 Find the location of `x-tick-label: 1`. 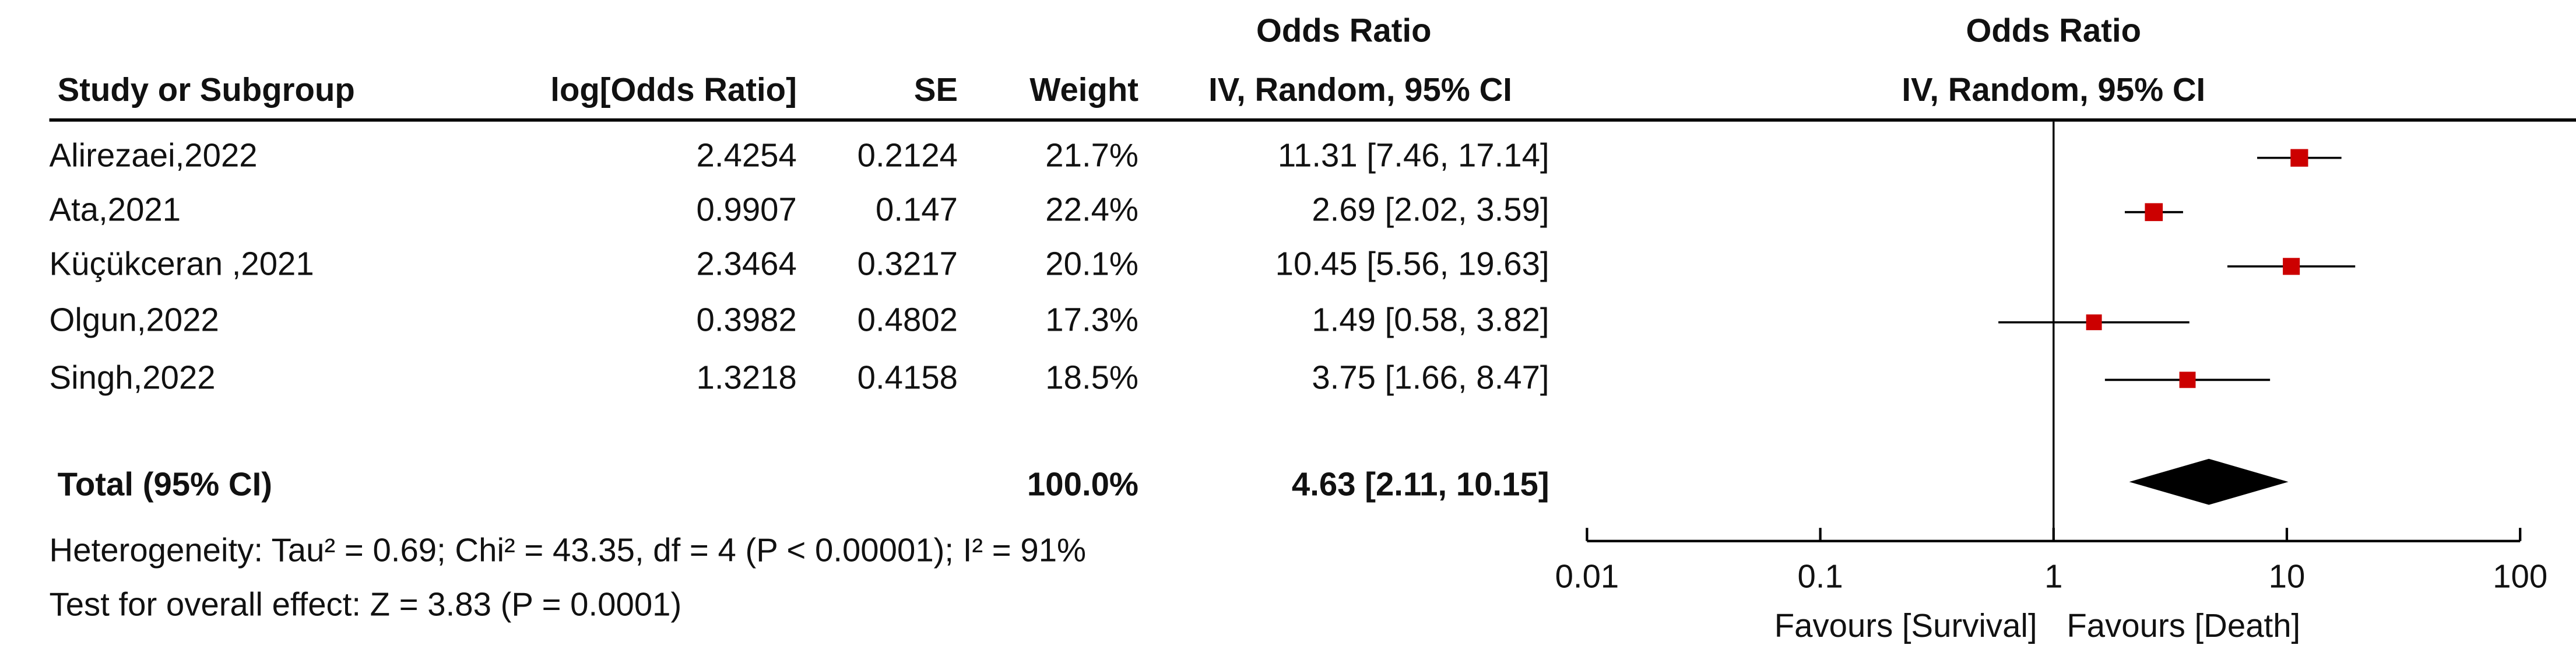

x-tick-label: 1 is located at coordinates (2053, 576).